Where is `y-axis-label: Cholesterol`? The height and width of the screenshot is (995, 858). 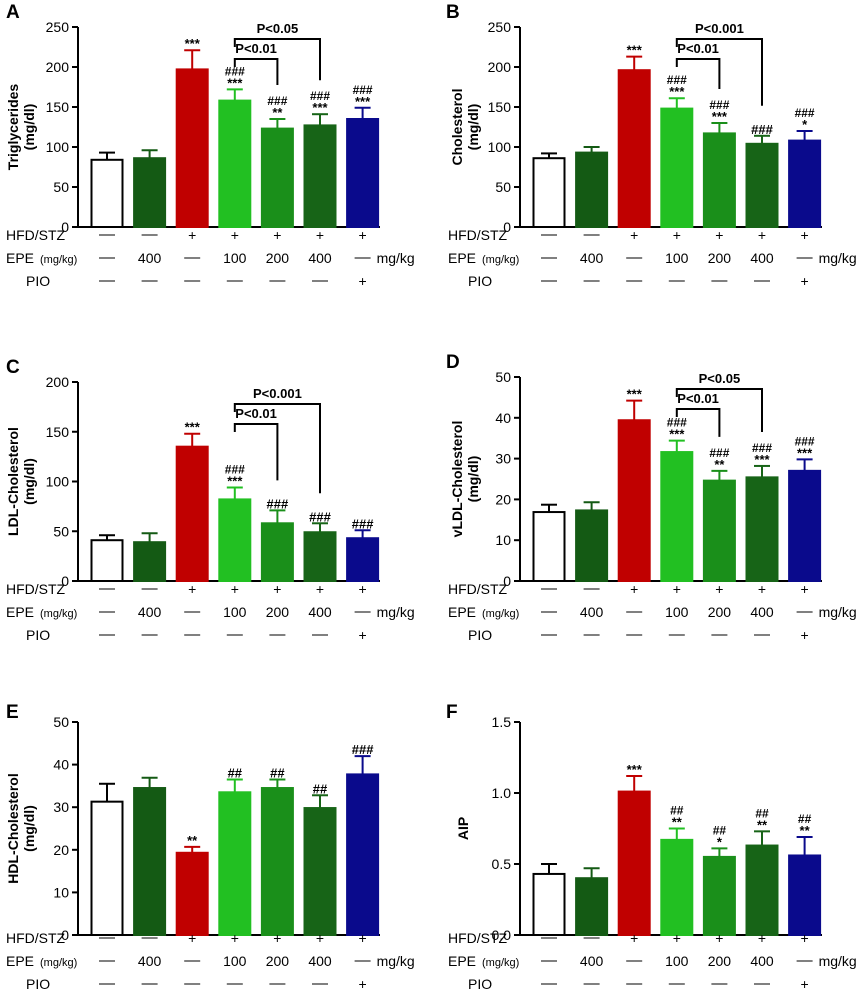
y-axis-label: Cholesterol is located at coordinates (457, 126).